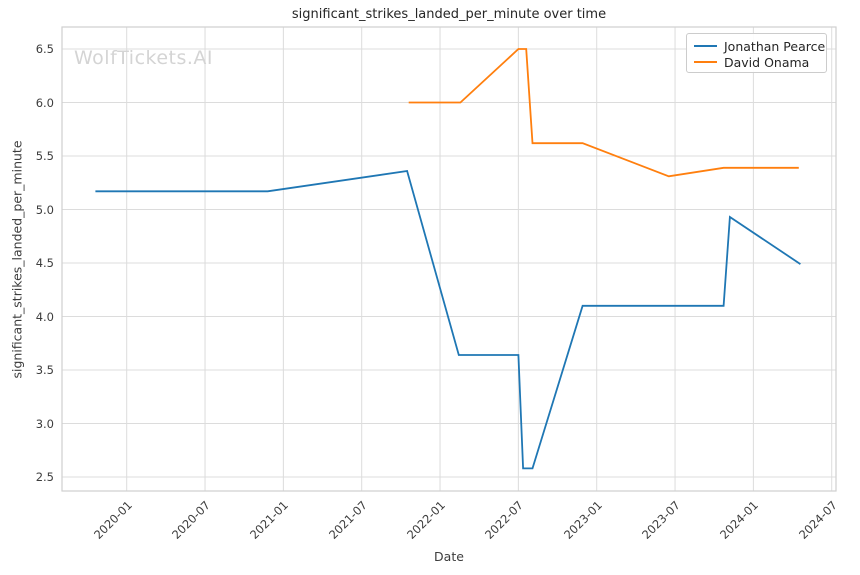 This screenshot has height=575, width=860. What do you see at coordinates (44, 209) in the screenshot?
I see `y-tick-label: 5.0` at bounding box center [44, 209].